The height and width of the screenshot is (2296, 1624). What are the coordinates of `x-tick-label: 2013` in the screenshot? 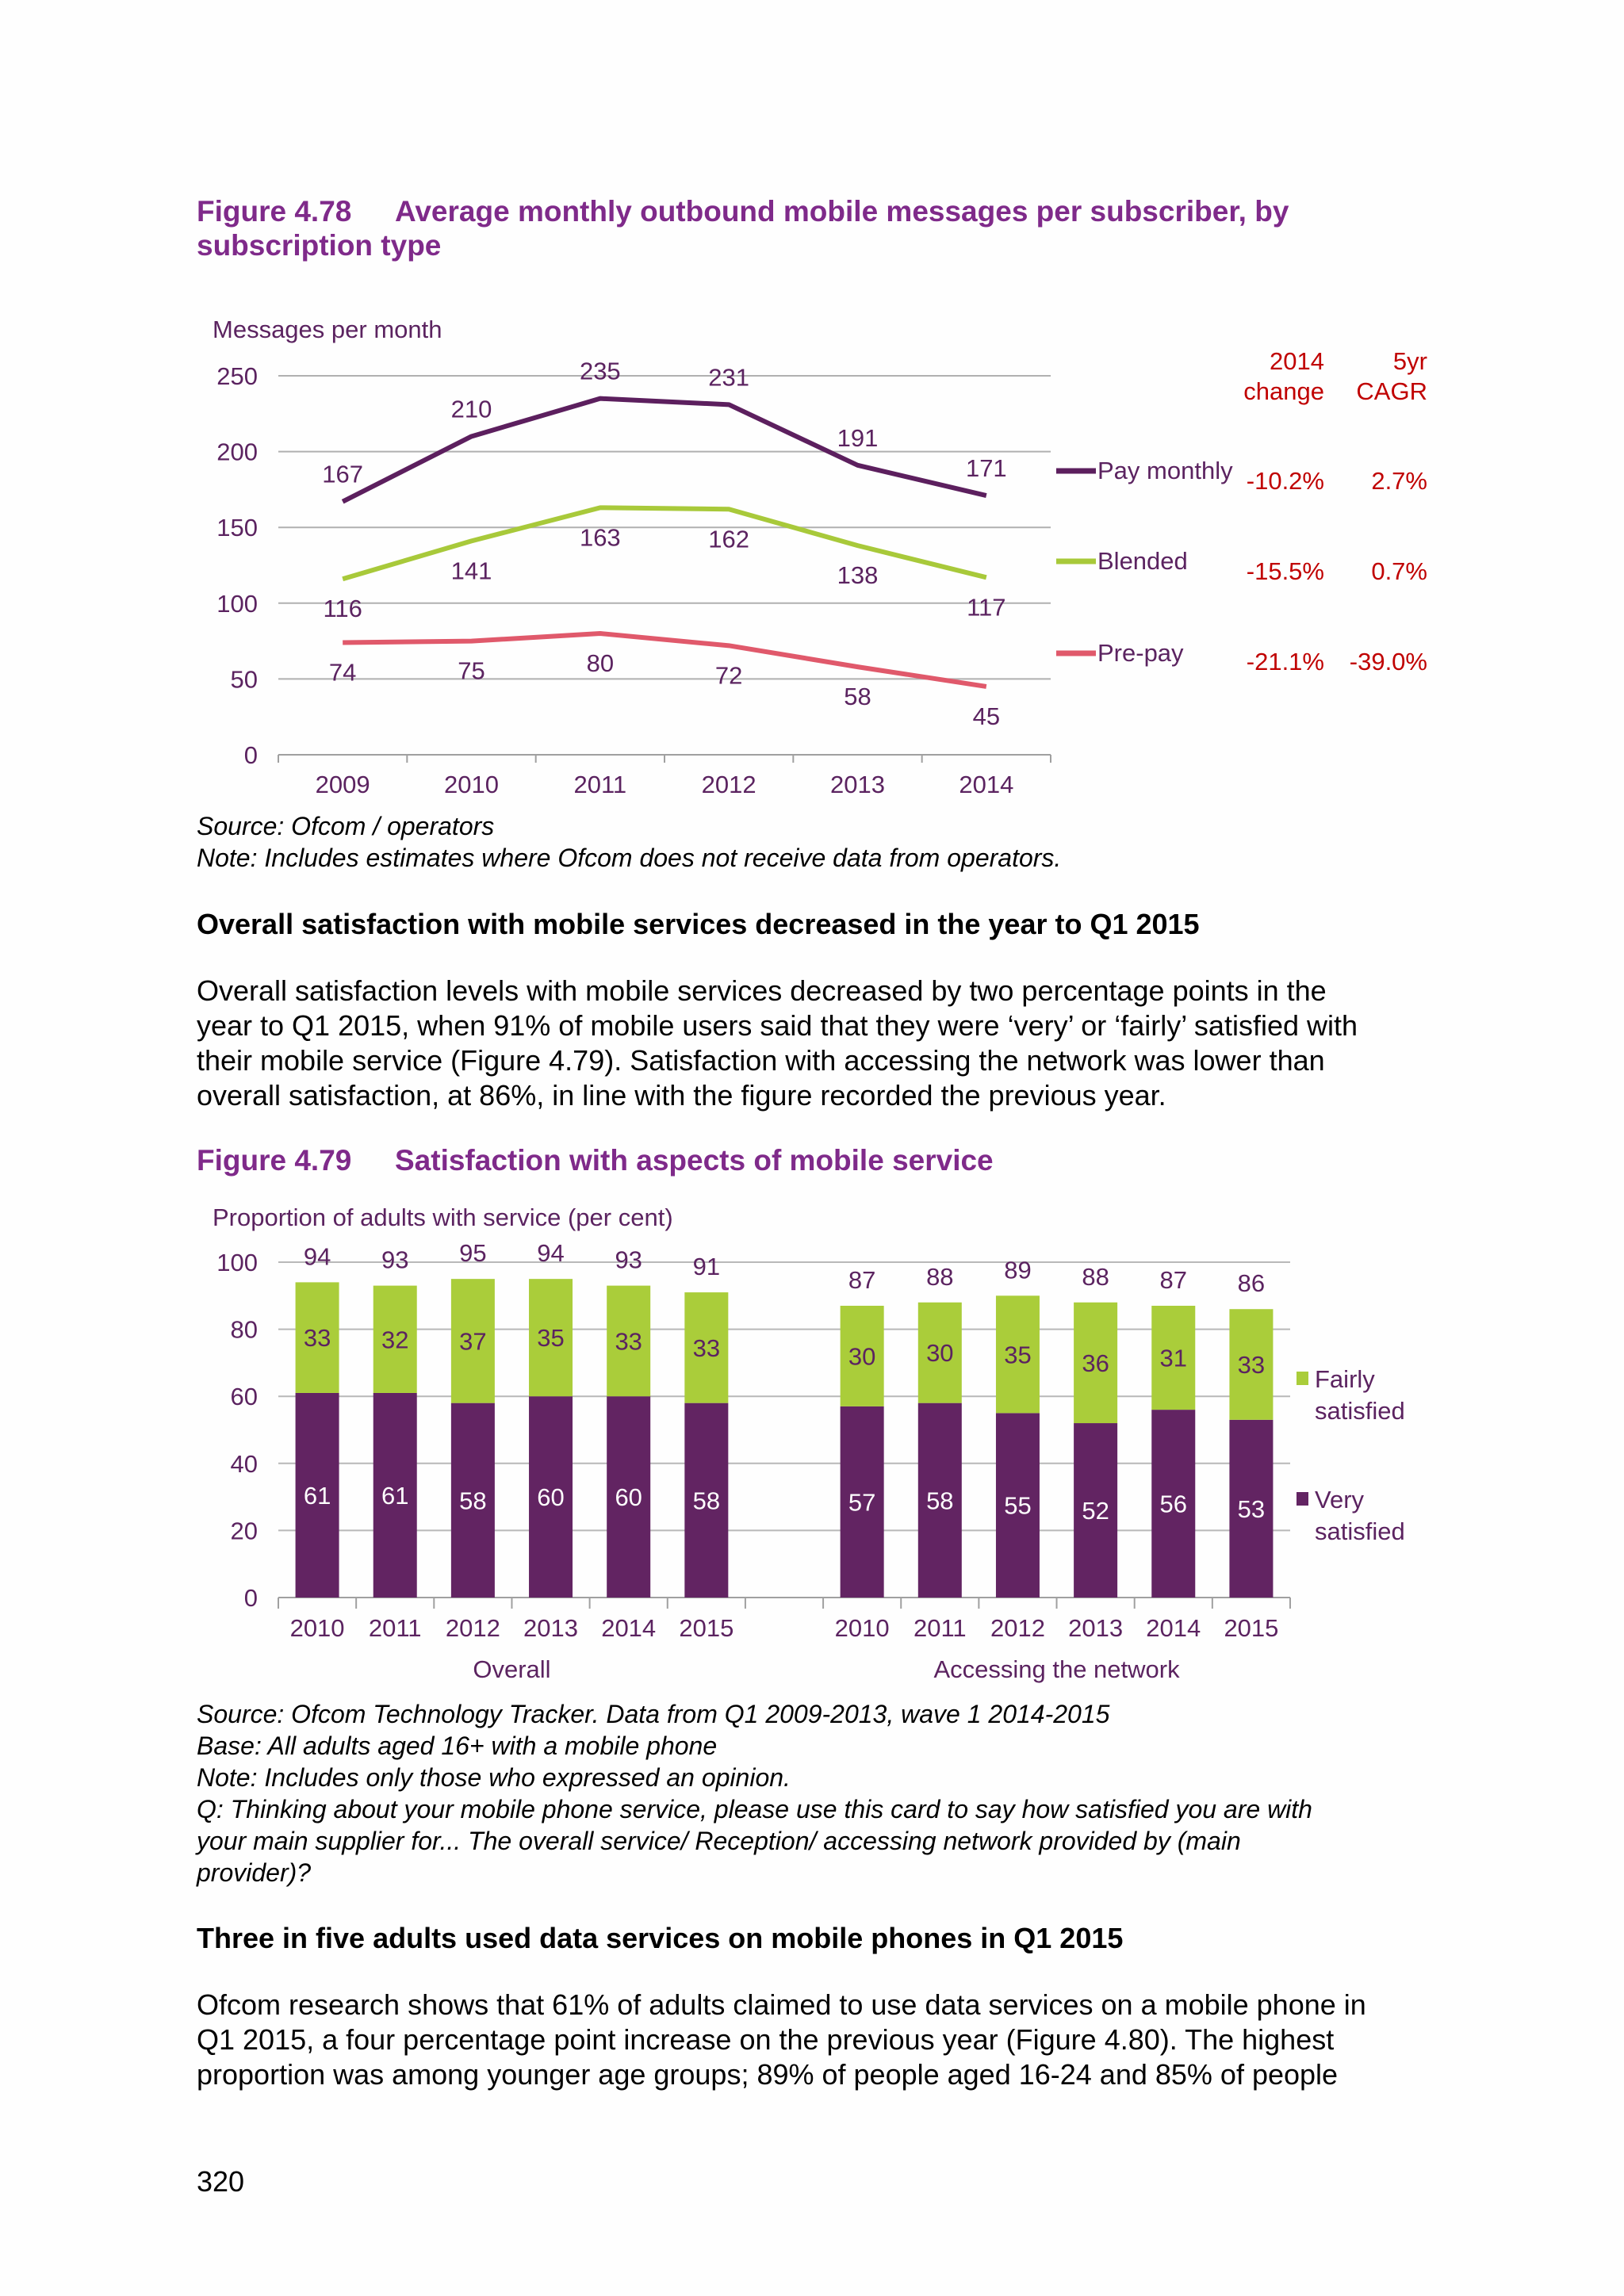 It's located at (858, 785).